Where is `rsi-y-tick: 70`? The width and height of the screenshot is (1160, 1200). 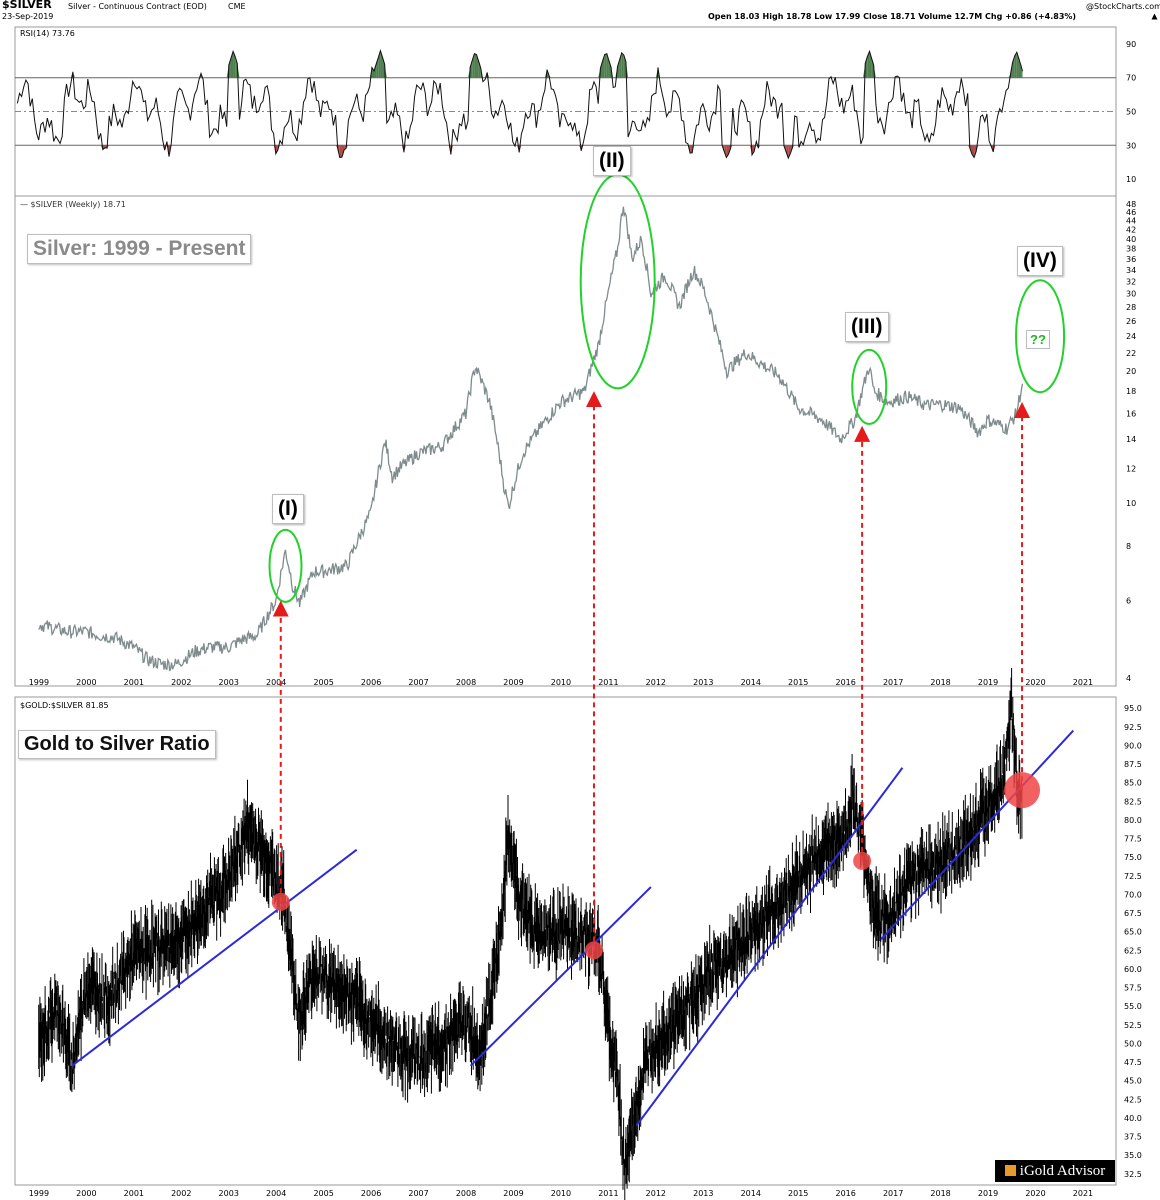 rsi-y-tick: 70 is located at coordinates (1131, 78).